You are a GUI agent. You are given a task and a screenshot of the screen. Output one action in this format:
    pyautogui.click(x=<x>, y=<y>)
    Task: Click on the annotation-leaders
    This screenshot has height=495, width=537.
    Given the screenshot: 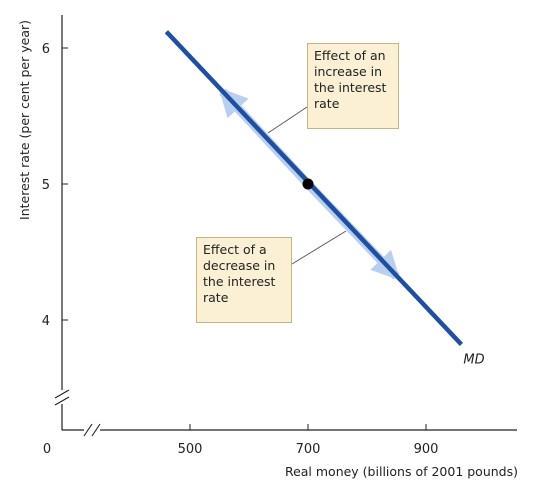 What is the action you would take?
    pyautogui.click(x=307, y=185)
    